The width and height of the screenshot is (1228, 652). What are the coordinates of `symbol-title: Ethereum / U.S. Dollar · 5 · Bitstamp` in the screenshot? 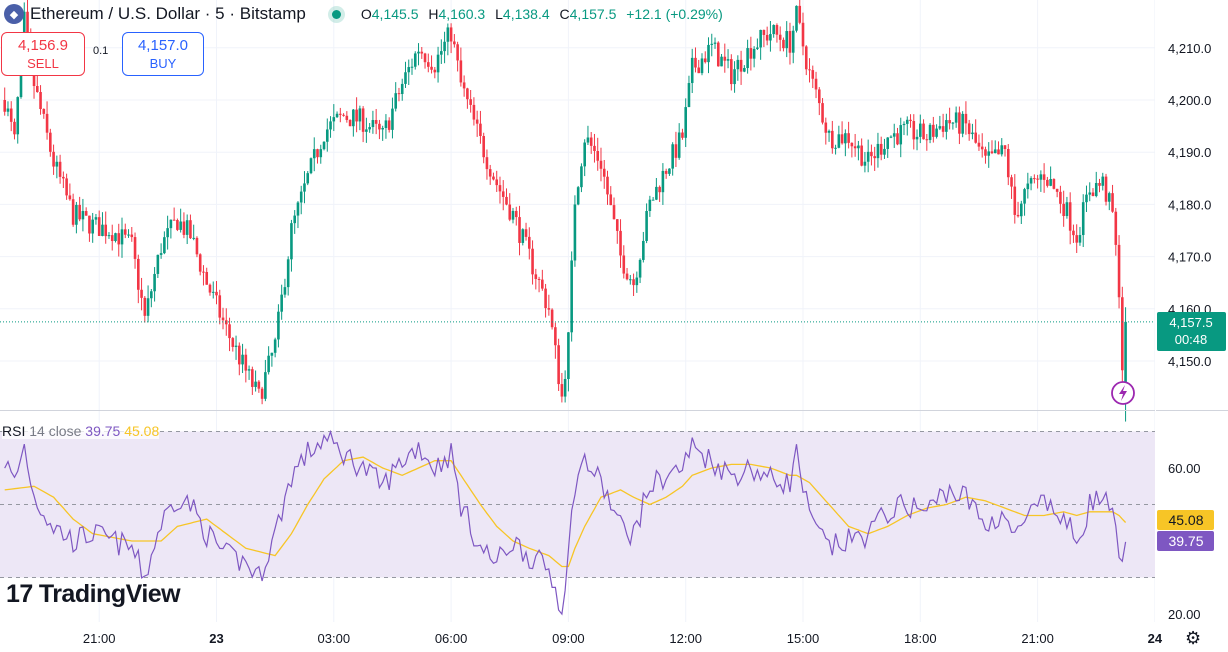 It's located at (168, 13).